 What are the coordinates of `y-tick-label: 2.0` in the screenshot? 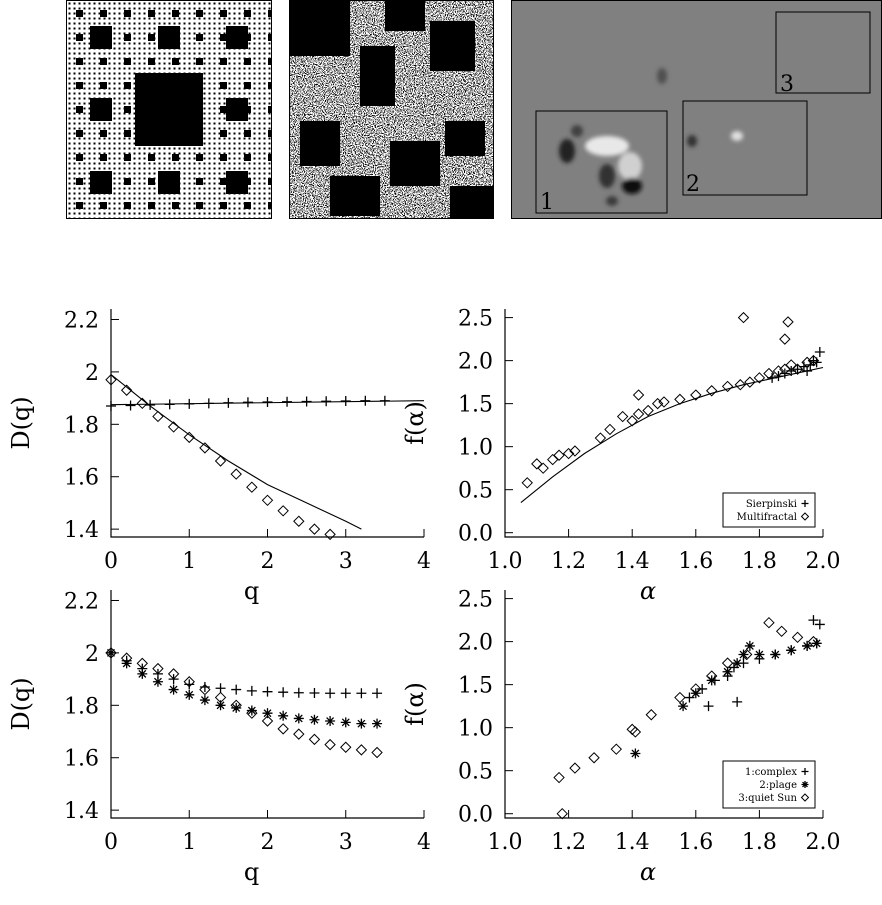 It's located at (475, 643).